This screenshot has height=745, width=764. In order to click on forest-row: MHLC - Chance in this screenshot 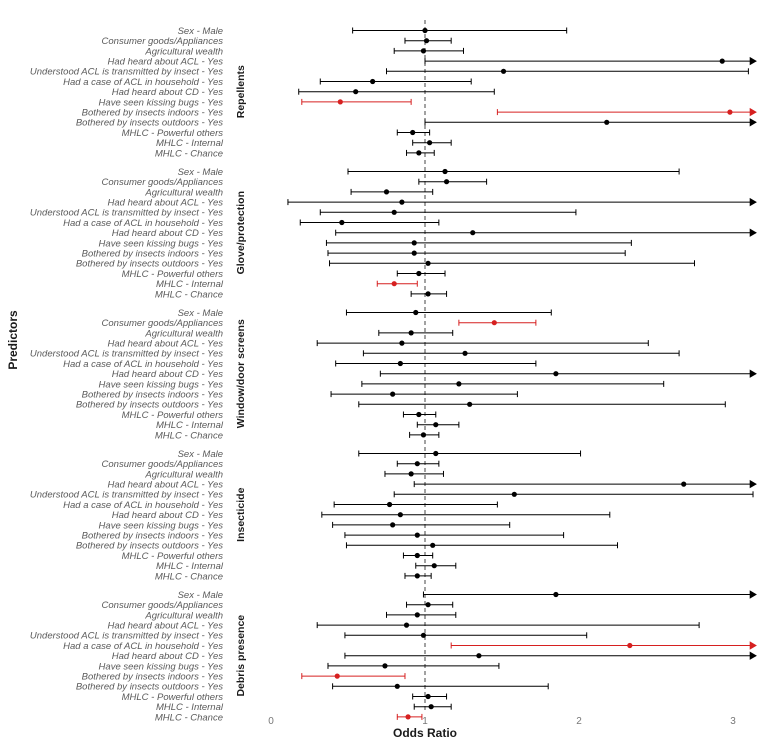, I will do `click(289, 717)`.